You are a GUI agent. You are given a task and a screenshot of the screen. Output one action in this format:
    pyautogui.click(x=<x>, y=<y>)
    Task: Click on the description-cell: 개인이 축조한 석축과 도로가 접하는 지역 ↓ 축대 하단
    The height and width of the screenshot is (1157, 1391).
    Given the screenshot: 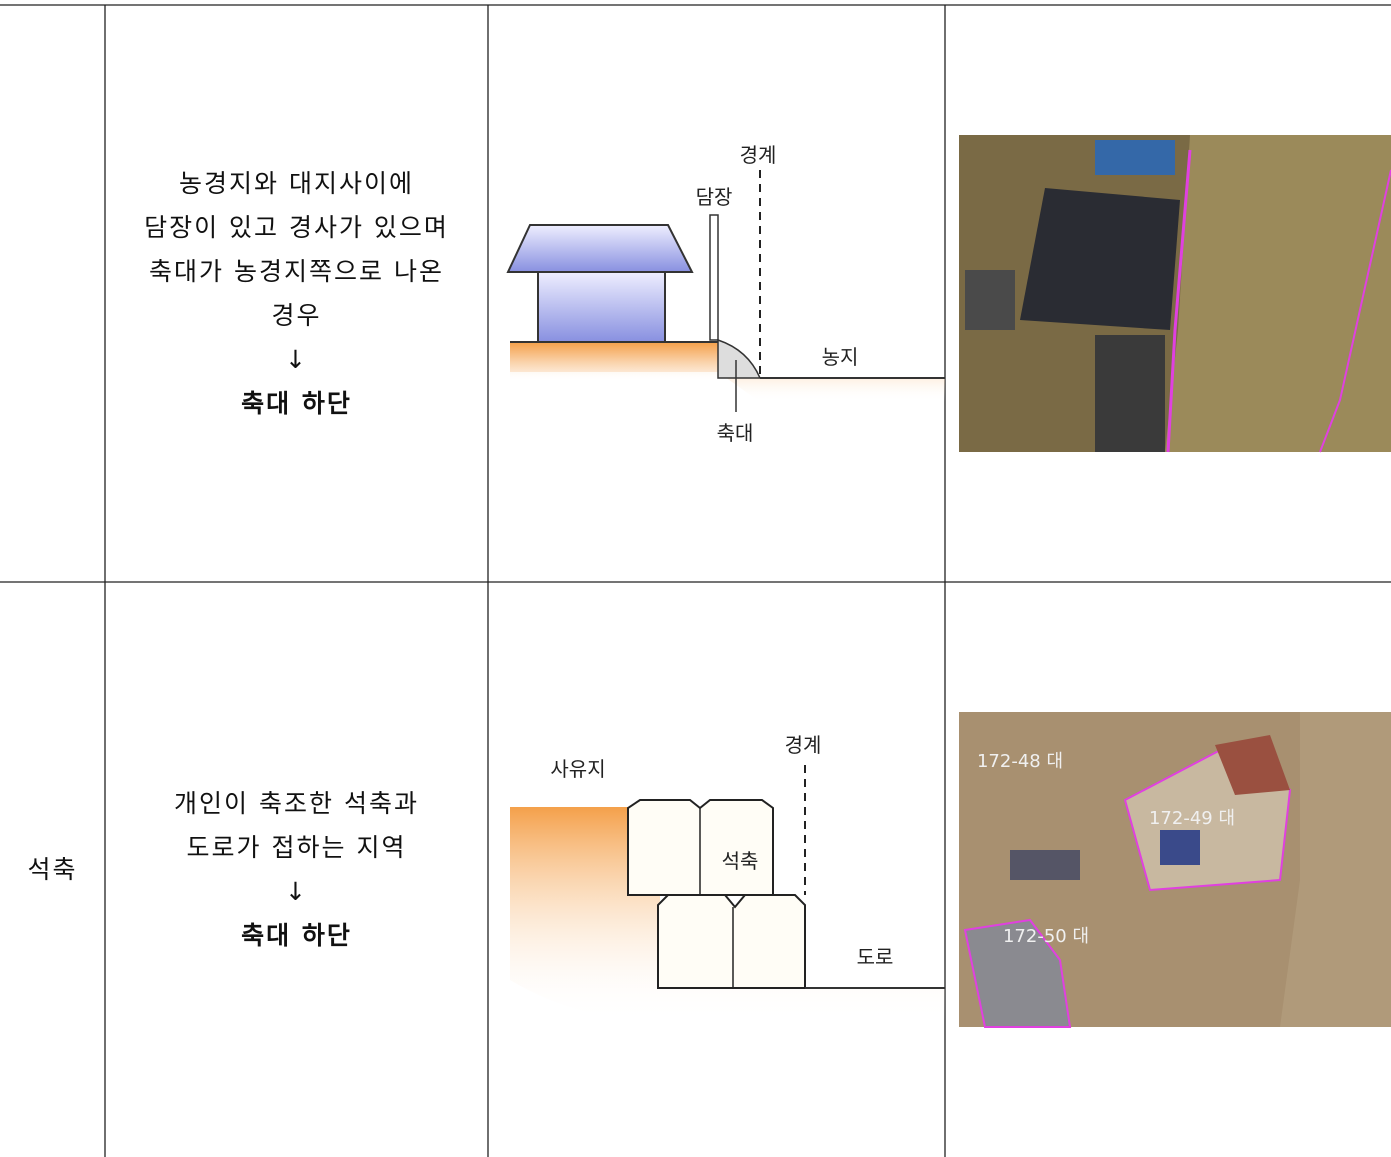 What is the action you would take?
    pyautogui.click(x=296, y=869)
    